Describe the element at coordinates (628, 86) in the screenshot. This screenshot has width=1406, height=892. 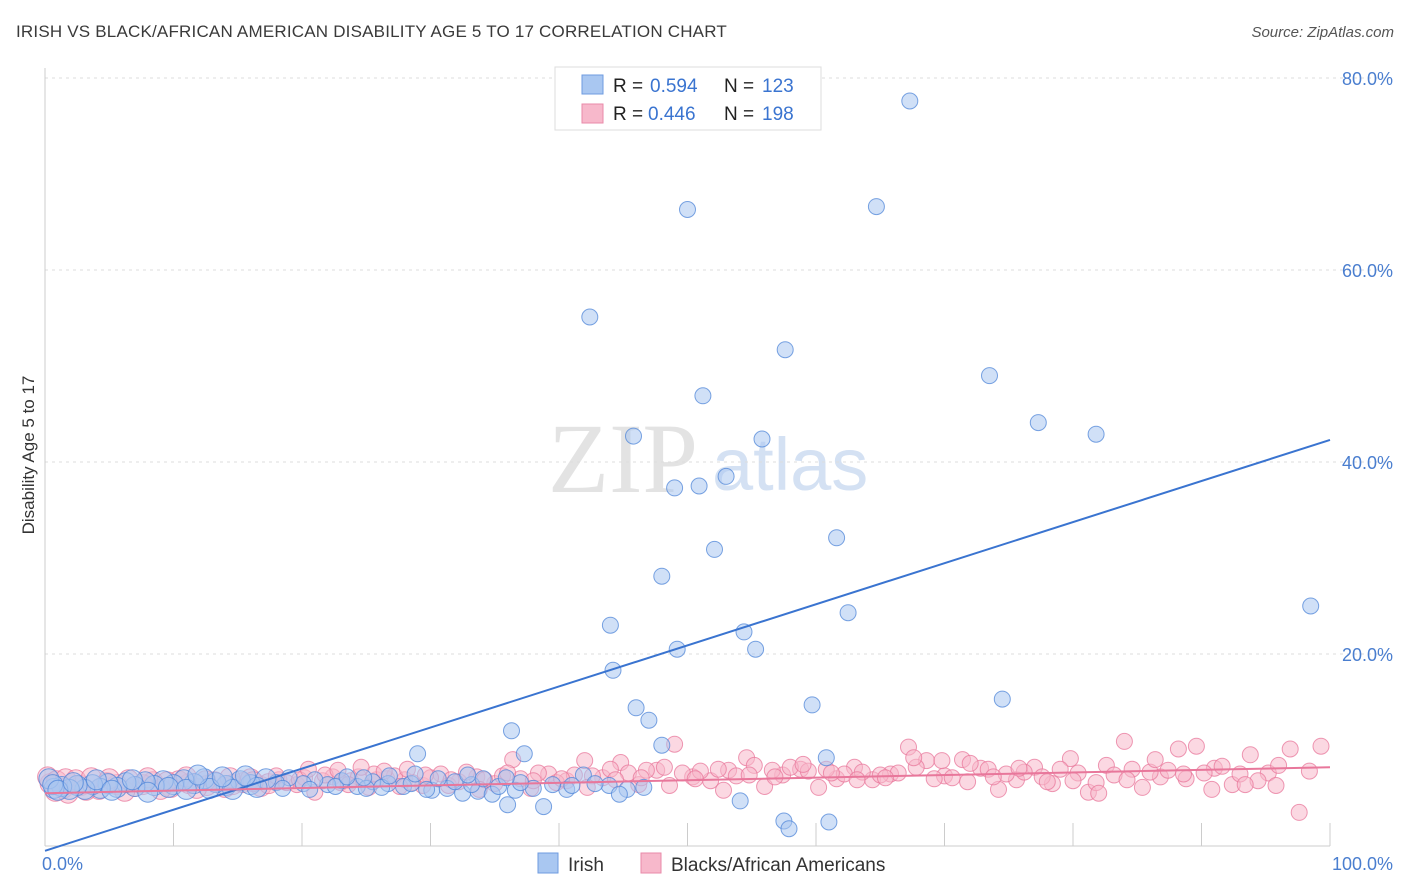
I see `legend-r-label-irish: R =` at that location.